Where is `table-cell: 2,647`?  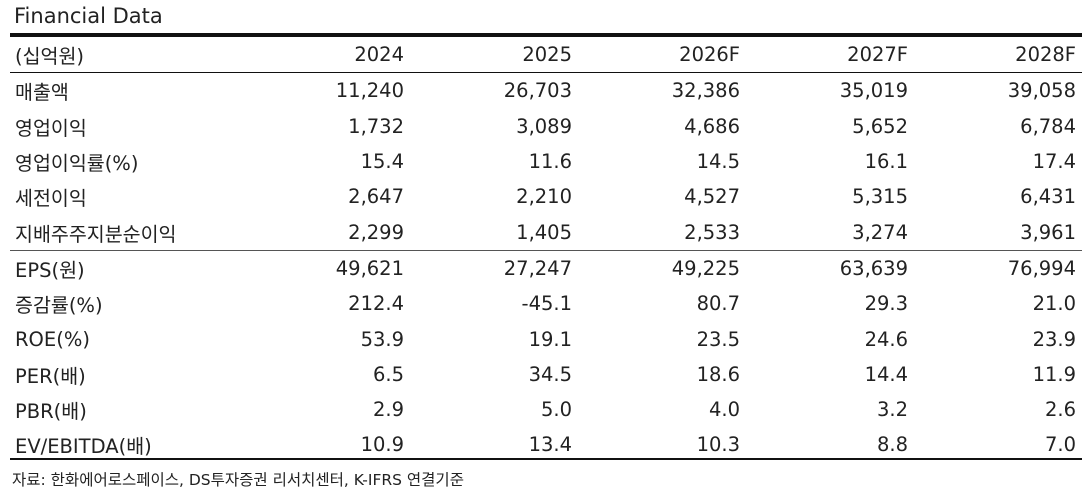 table-cell: 2,647 is located at coordinates (376, 197).